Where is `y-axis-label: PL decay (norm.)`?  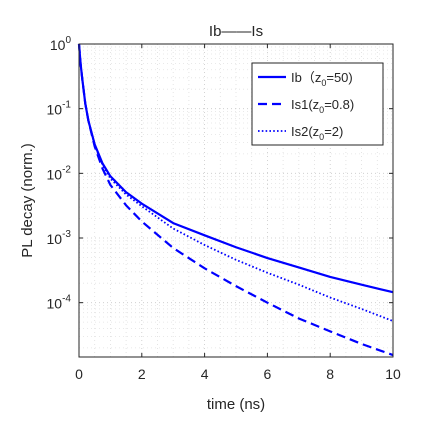
y-axis-label: PL decay (norm.) is located at coordinates (27, 200).